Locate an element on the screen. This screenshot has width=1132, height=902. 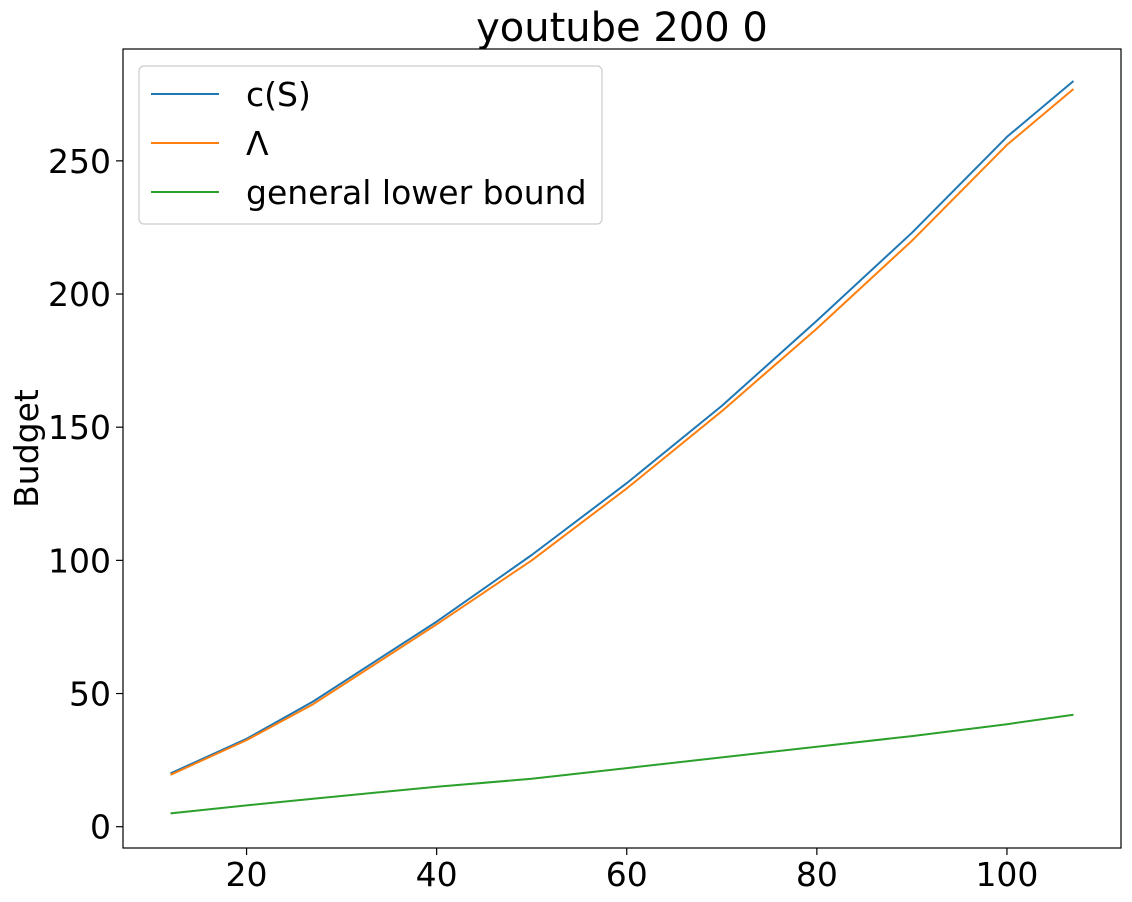
legend-label: c(S) is located at coordinates (278, 94).